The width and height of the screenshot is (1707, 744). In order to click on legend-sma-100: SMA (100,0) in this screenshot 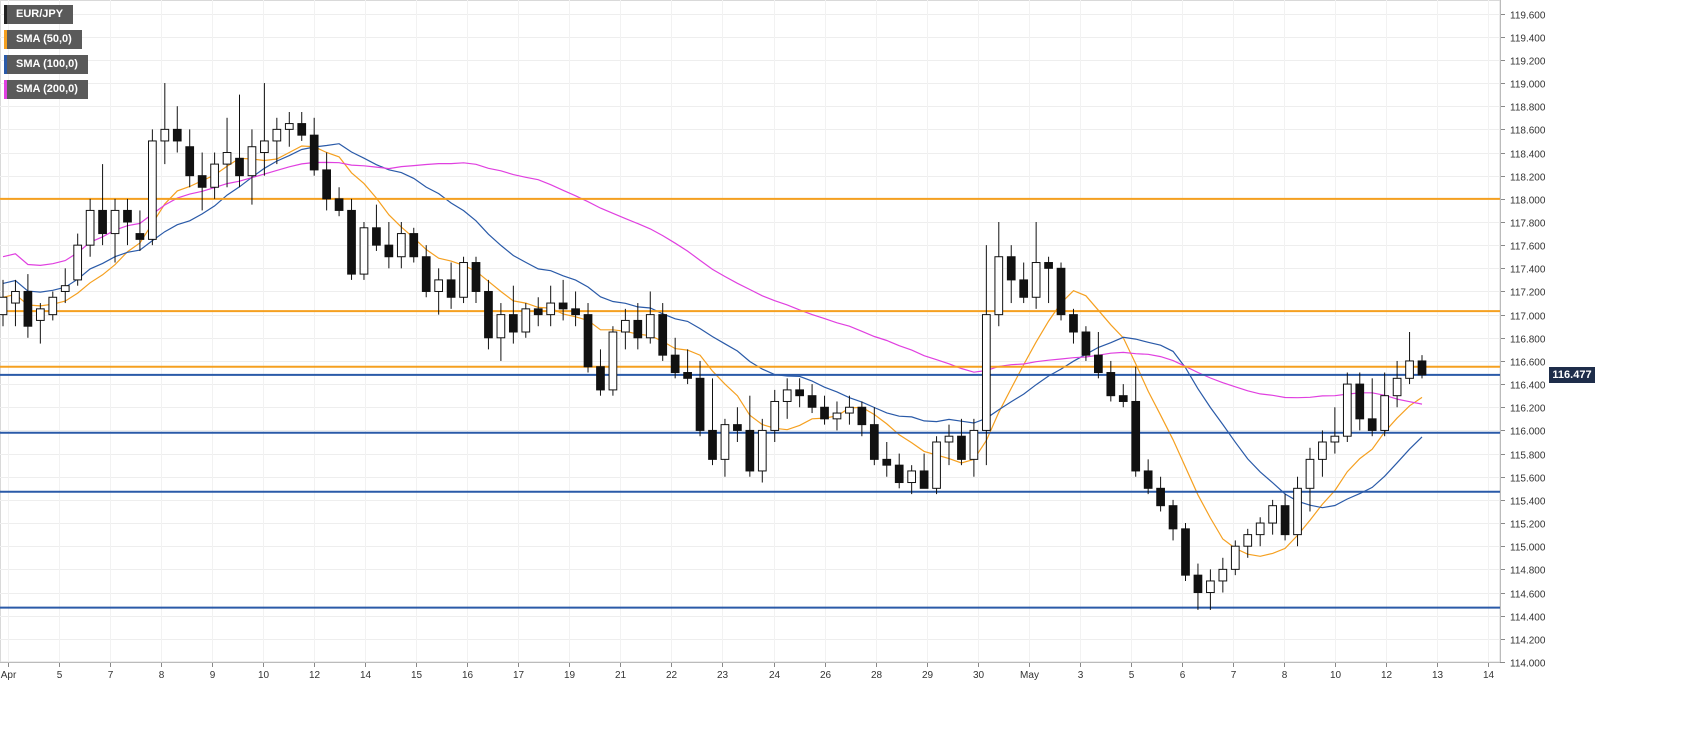, I will do `click(46, 64)`.